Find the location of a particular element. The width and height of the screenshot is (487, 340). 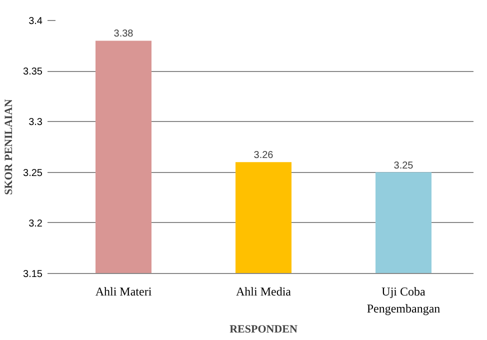

data-label: 3.26 is located at coordinates (264, 156).